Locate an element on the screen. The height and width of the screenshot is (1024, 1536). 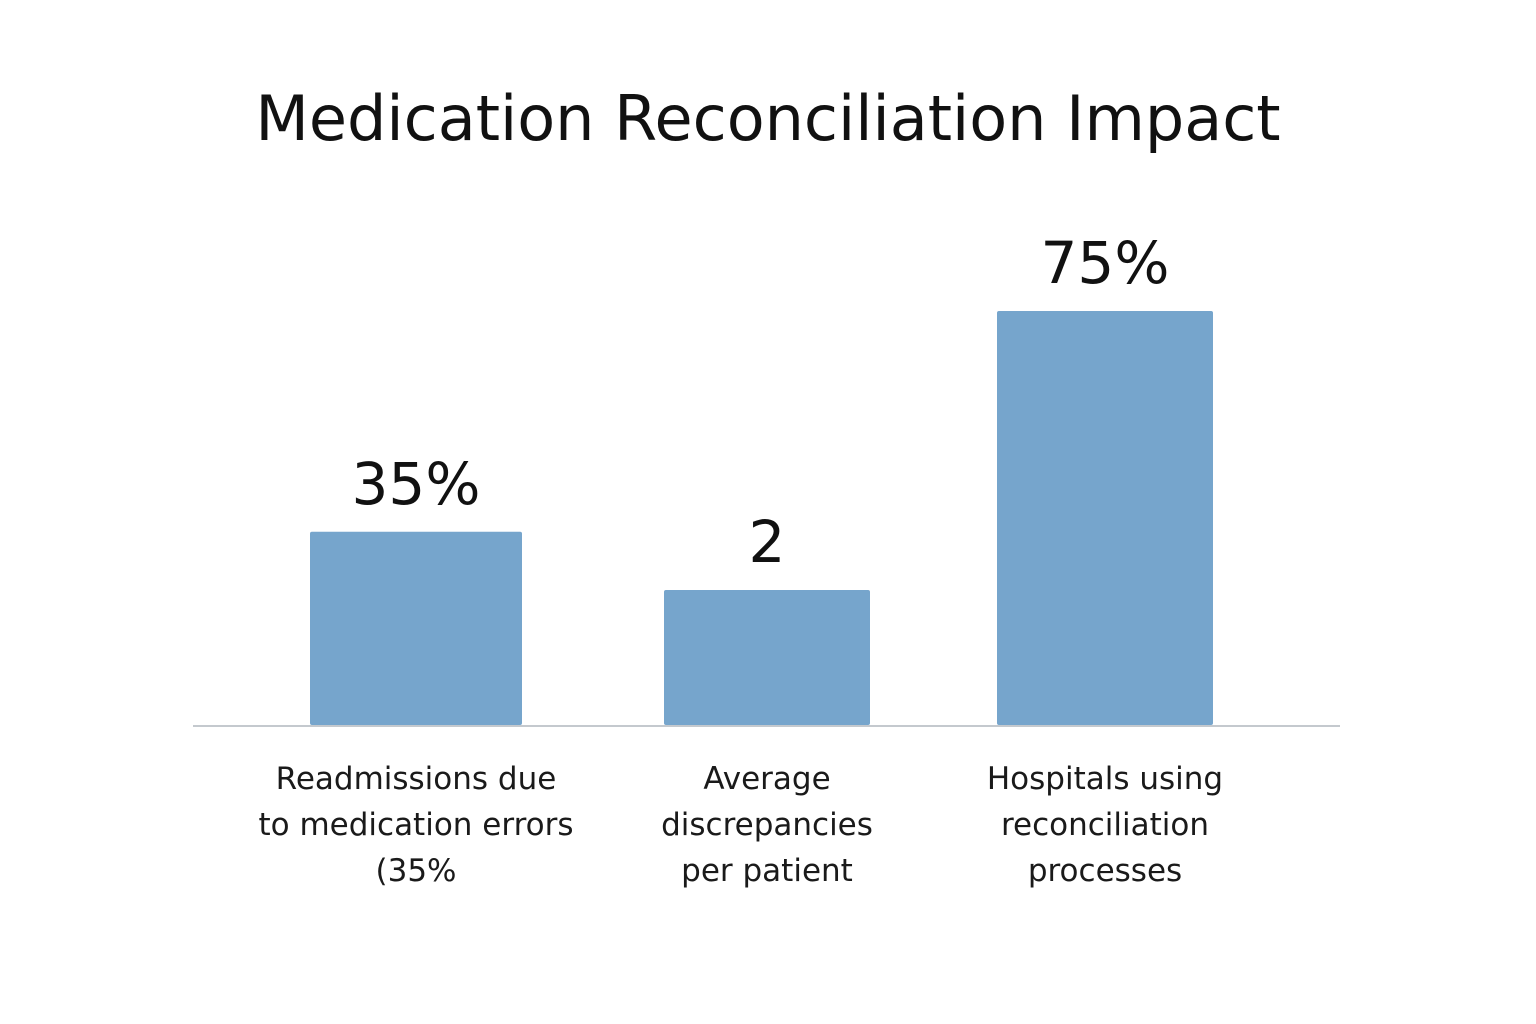
chart-title: Medication Reconciliation Impact is located at coordinates (768, 118).